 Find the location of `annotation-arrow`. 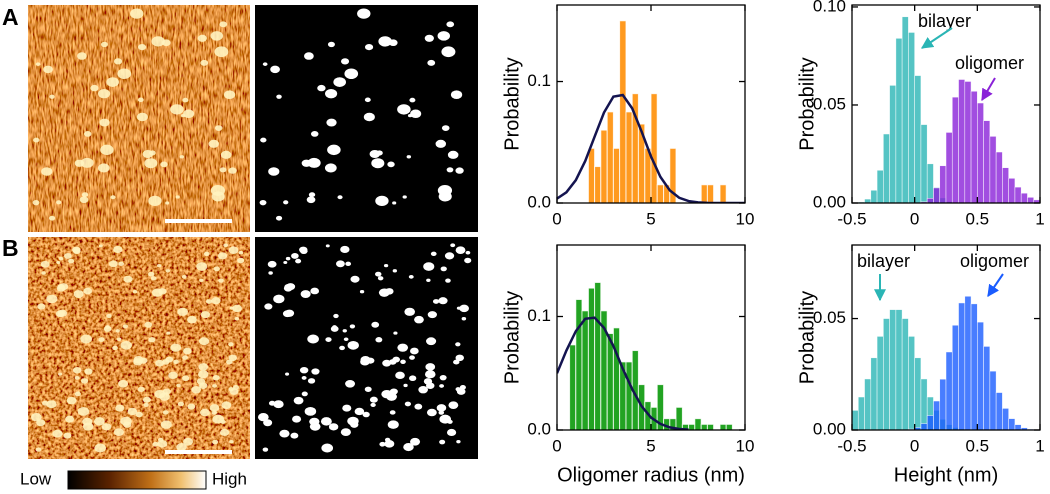

annotation-arrow is located at coordinates (937, 38).